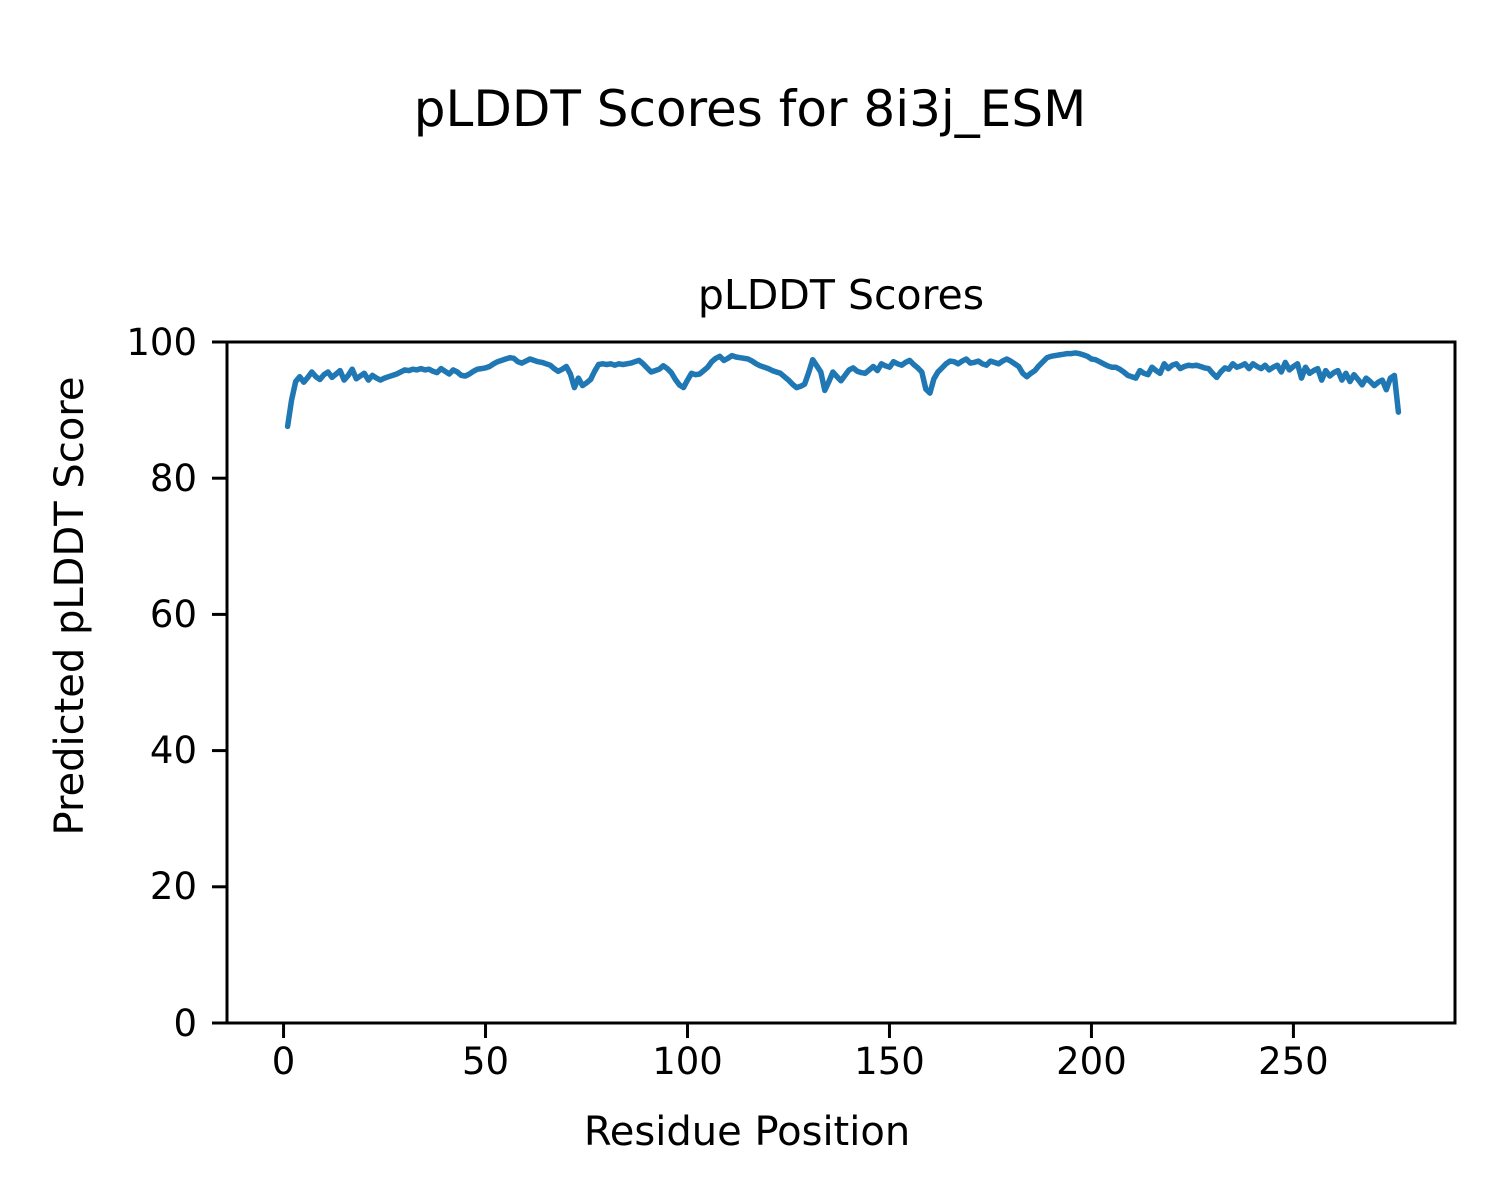 This screenshot has height=1200, width=1500. I want to click on axes-title: pLDDT Scores, so click(841, 295).